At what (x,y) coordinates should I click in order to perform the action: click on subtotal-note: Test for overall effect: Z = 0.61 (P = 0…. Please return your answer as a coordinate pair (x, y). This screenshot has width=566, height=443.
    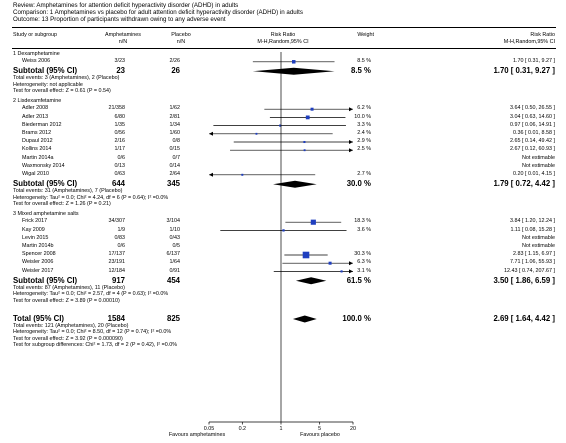
    Looking at the image, I should click on (62, 91).